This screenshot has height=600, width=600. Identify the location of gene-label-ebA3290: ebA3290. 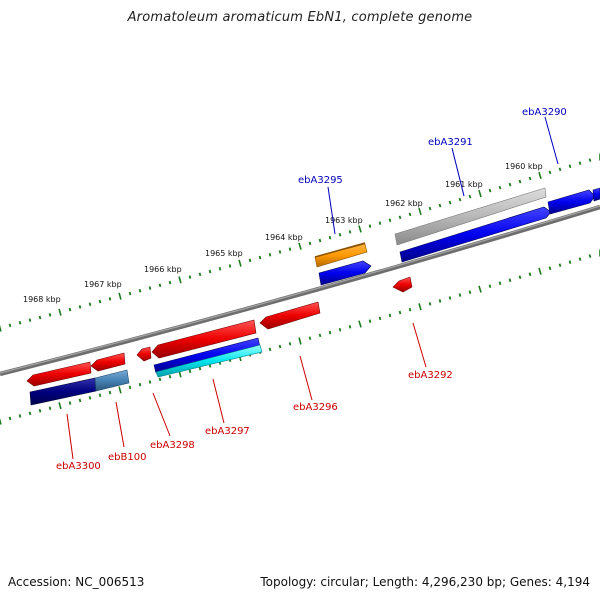
(544, 112).